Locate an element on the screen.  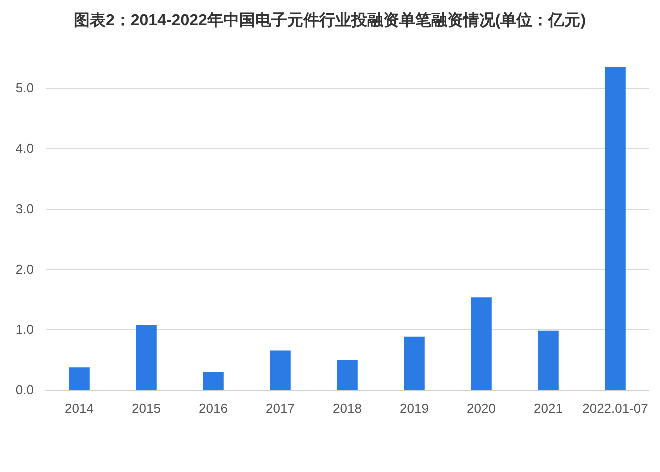
y-tick-label: 5.0 is located at coordinates (25, 88).